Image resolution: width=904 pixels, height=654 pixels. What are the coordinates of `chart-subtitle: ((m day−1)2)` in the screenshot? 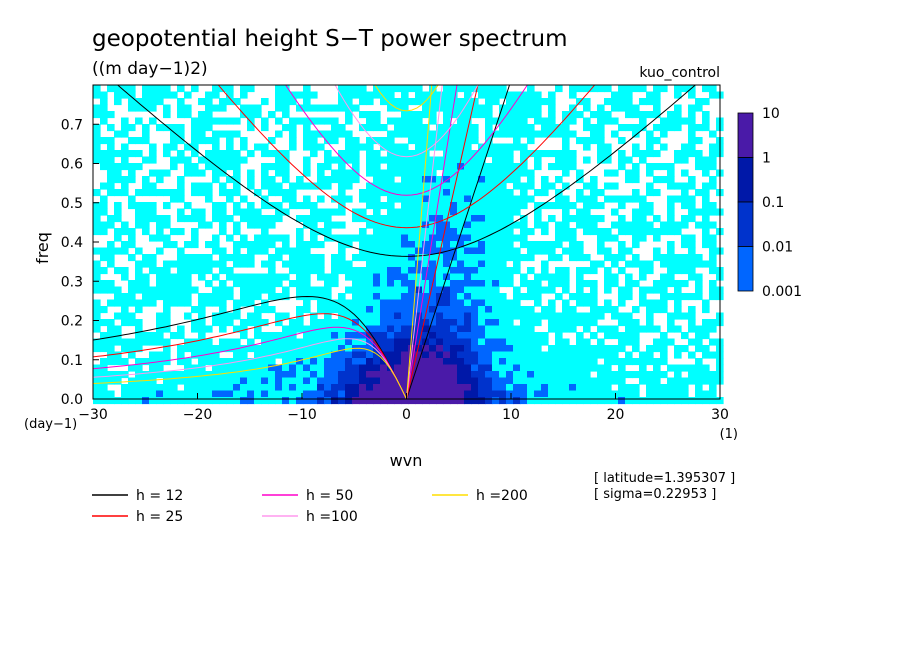 It's located at (150, 69).